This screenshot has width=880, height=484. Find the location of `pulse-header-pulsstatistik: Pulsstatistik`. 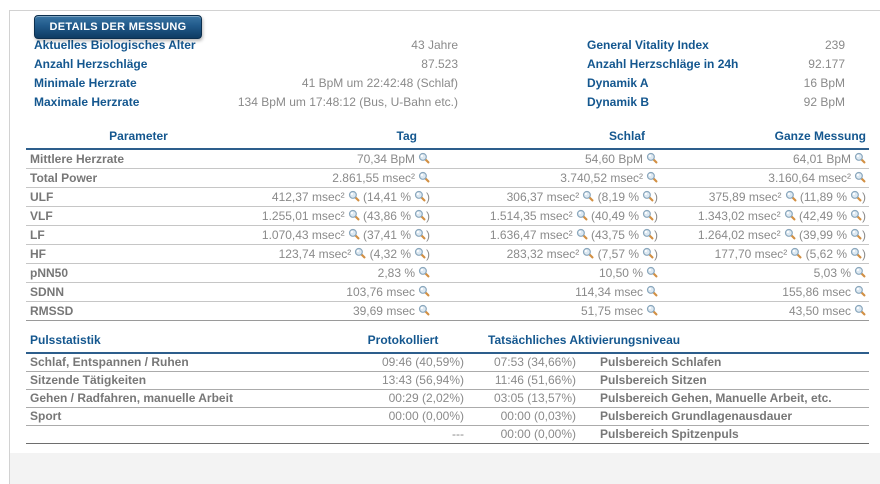

pulse-header-pulsstatistik: Pulsstatistik is located at coordinates (182, 341).